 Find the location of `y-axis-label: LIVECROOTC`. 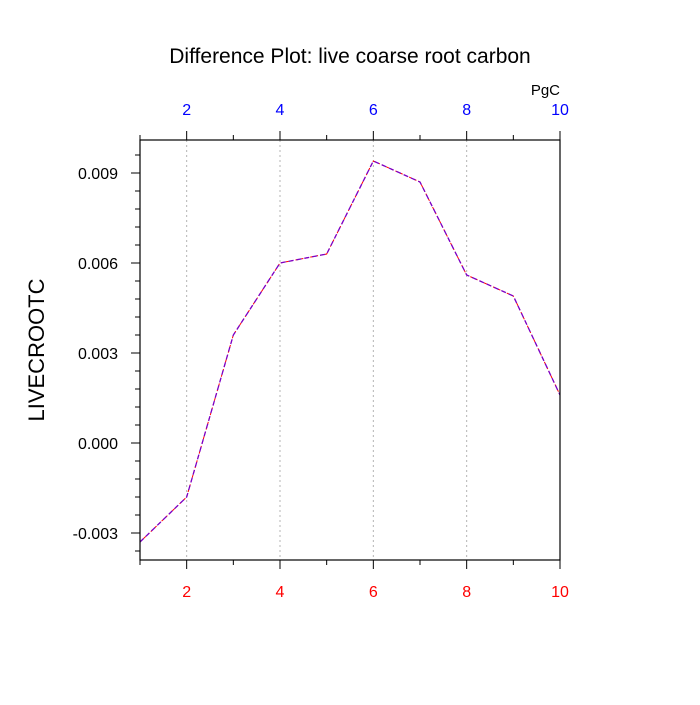

y-axis-label: LIVECROOTC is located at coordinates (36, 349).